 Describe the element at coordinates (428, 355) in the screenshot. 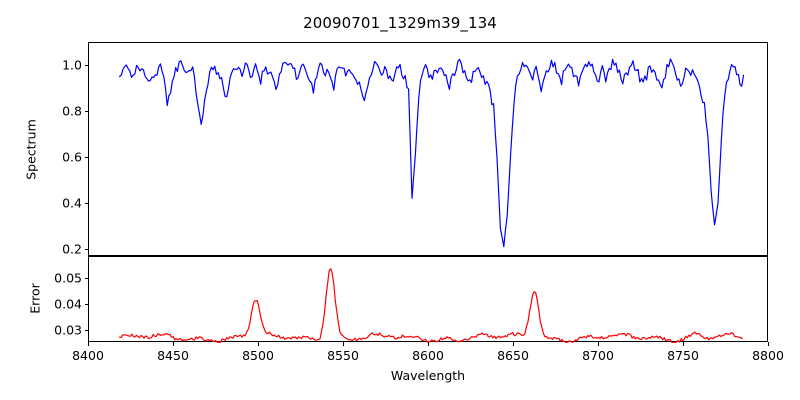

I see `x-tick-label: 8600` at that location.